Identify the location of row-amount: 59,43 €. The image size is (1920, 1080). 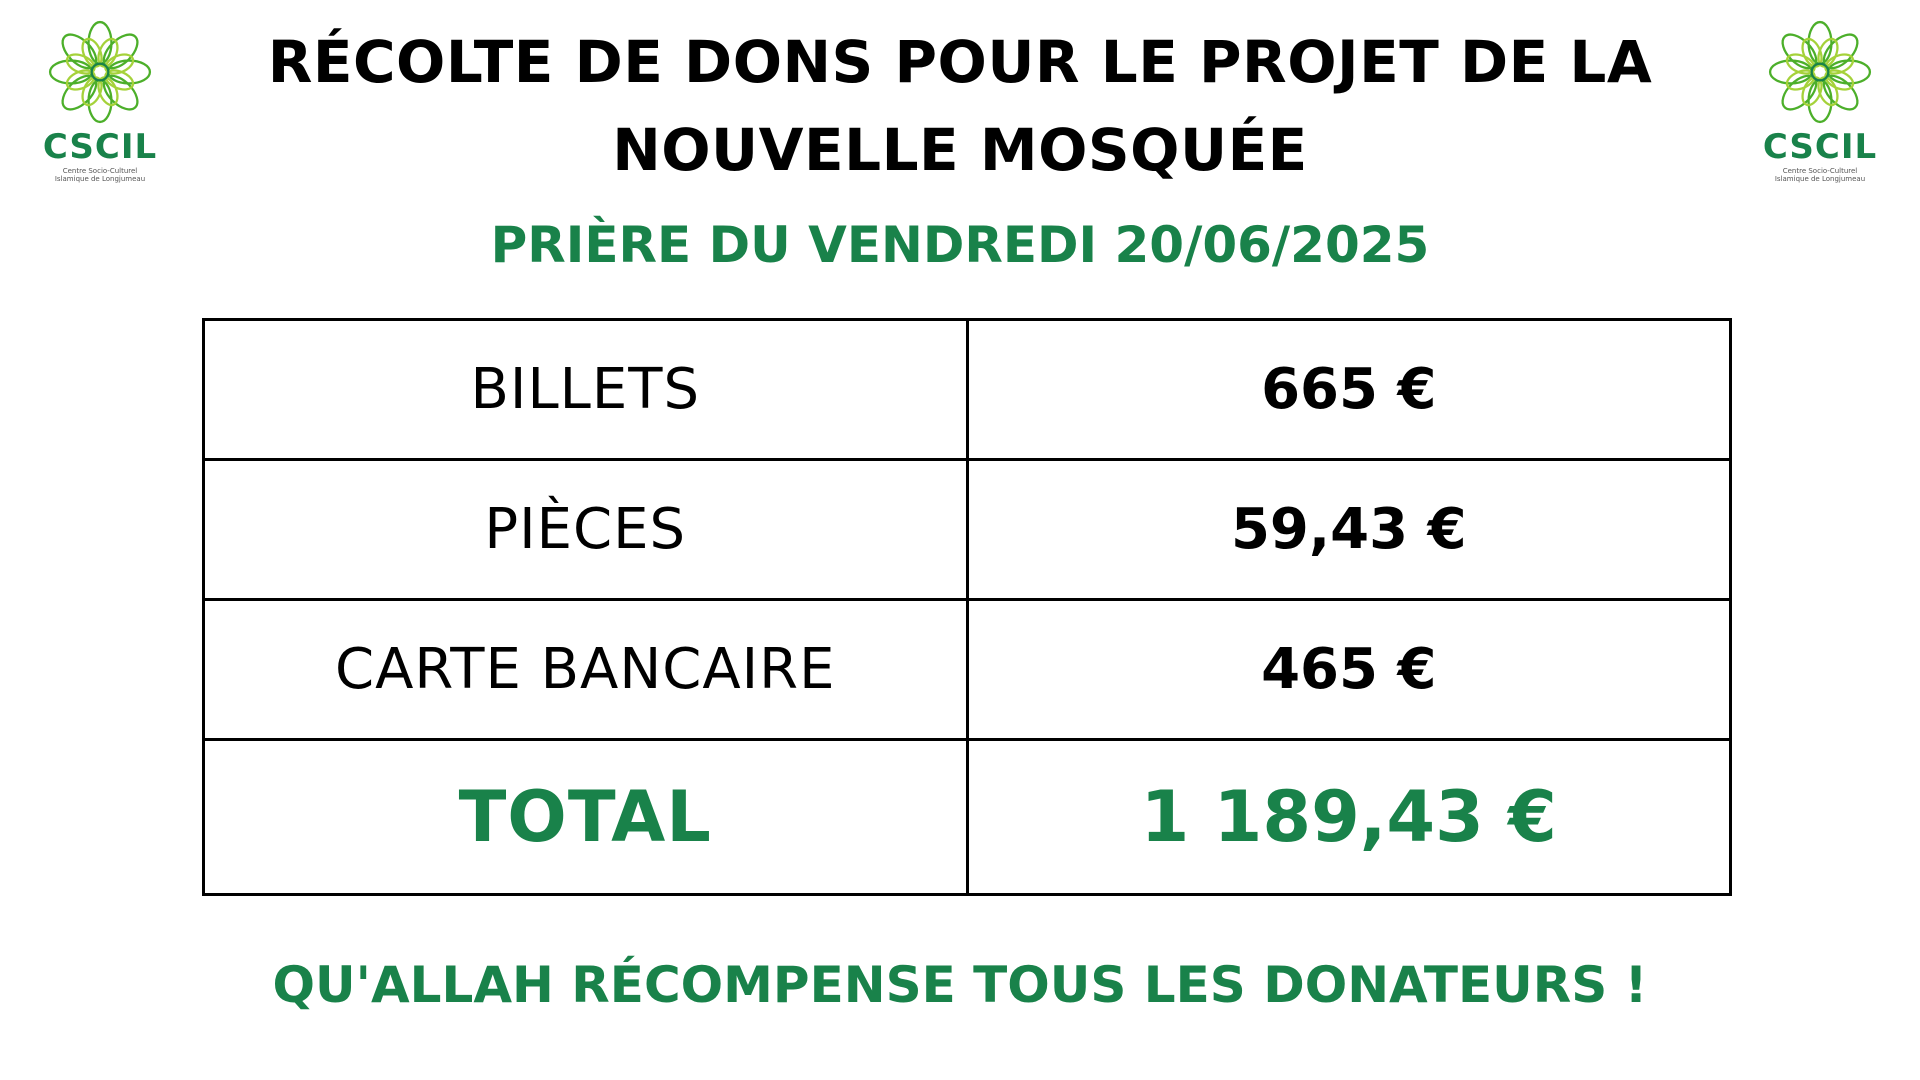
(1348, 529).